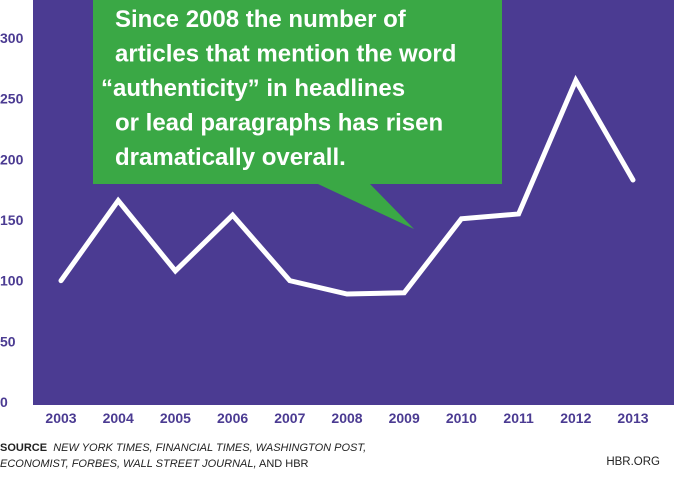  What do you see at coordinates (289, 418) in the screenshot?
I see `x-tick-label: 2007` at bounding box center [289, 418].